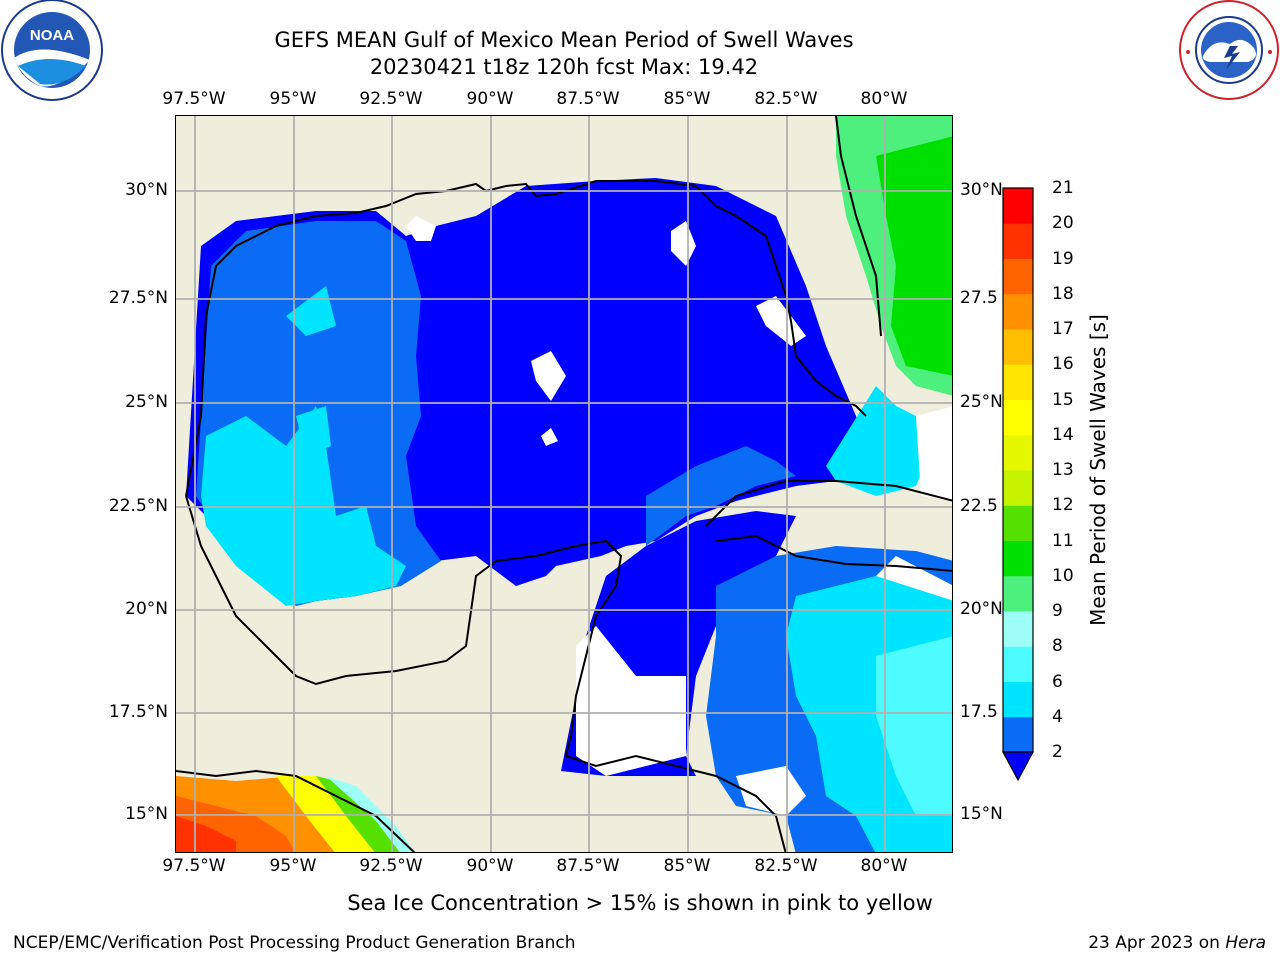 This screenshot has width=1280, height=960. What do you see at coordinates (1063, 364) in the screenshot?
I see `colorbar-tick-label: 16` at bounding box center [1063, 364].